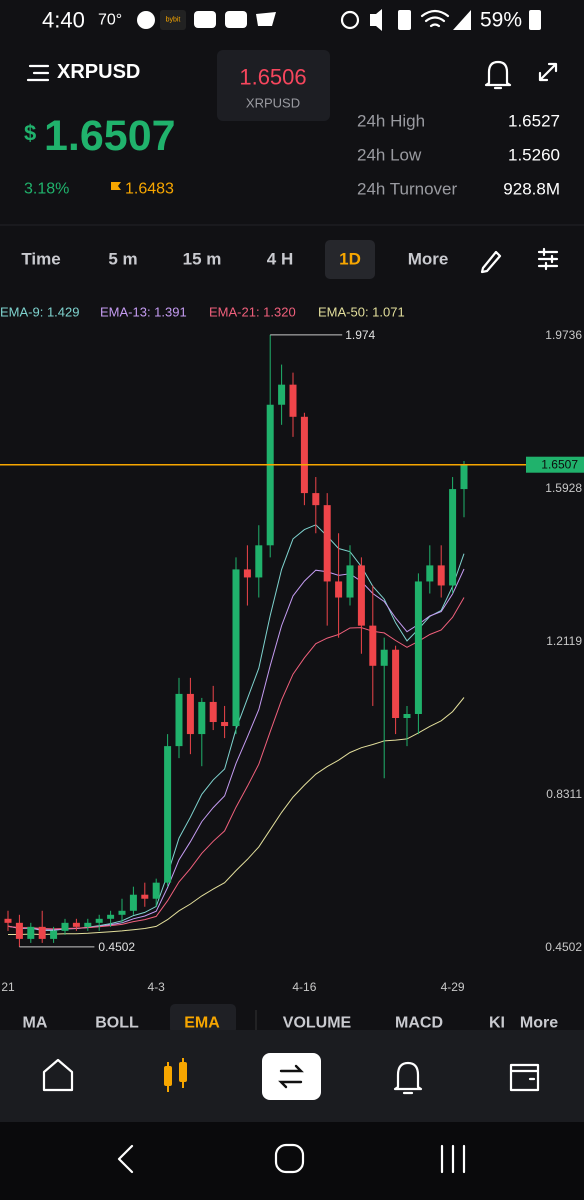 Image resolution: width=584 pixels, height=1200 pixels. What do you see at coordinates (8, 987) in the screenshot?
I see `x-tick-label: 21` at bounding box center [8, 987].